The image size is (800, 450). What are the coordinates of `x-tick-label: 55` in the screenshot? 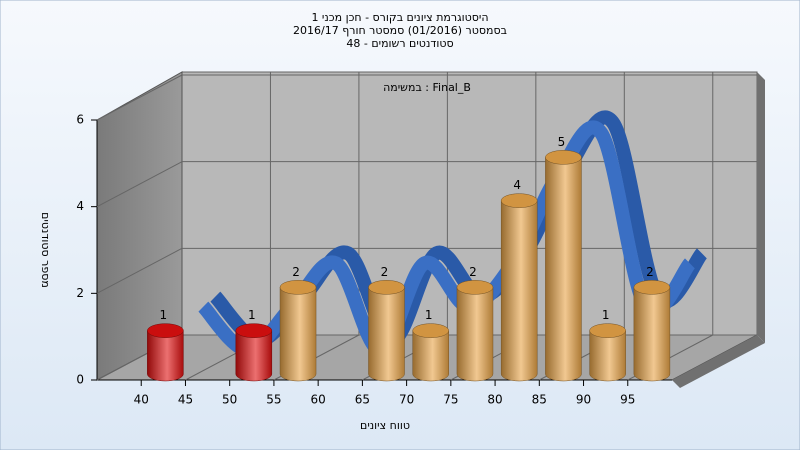 It's located at (273, 400).